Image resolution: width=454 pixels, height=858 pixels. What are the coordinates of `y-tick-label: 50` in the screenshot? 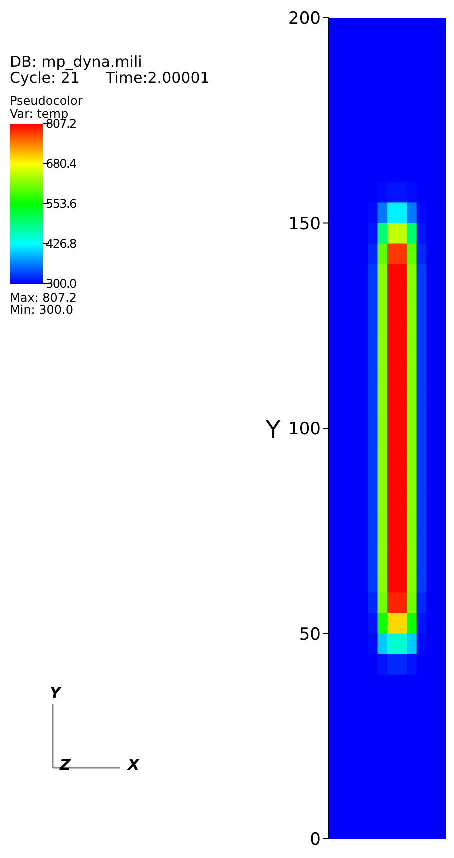 It's located at (310, 634).